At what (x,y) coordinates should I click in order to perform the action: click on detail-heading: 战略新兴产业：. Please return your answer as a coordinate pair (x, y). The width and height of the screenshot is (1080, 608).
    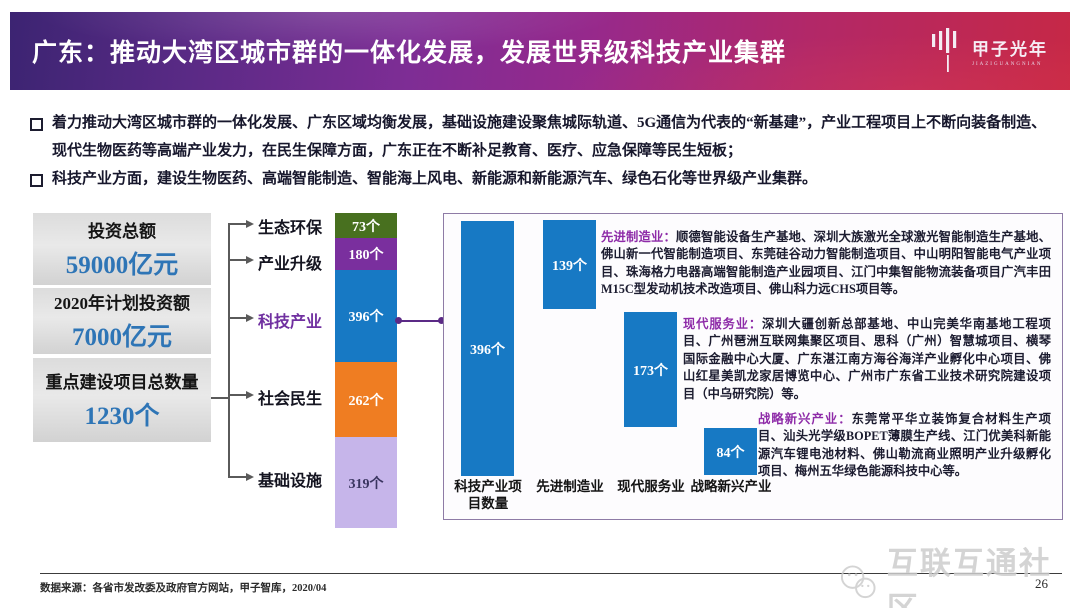
    Looking at the image, I should click on (805, 419).